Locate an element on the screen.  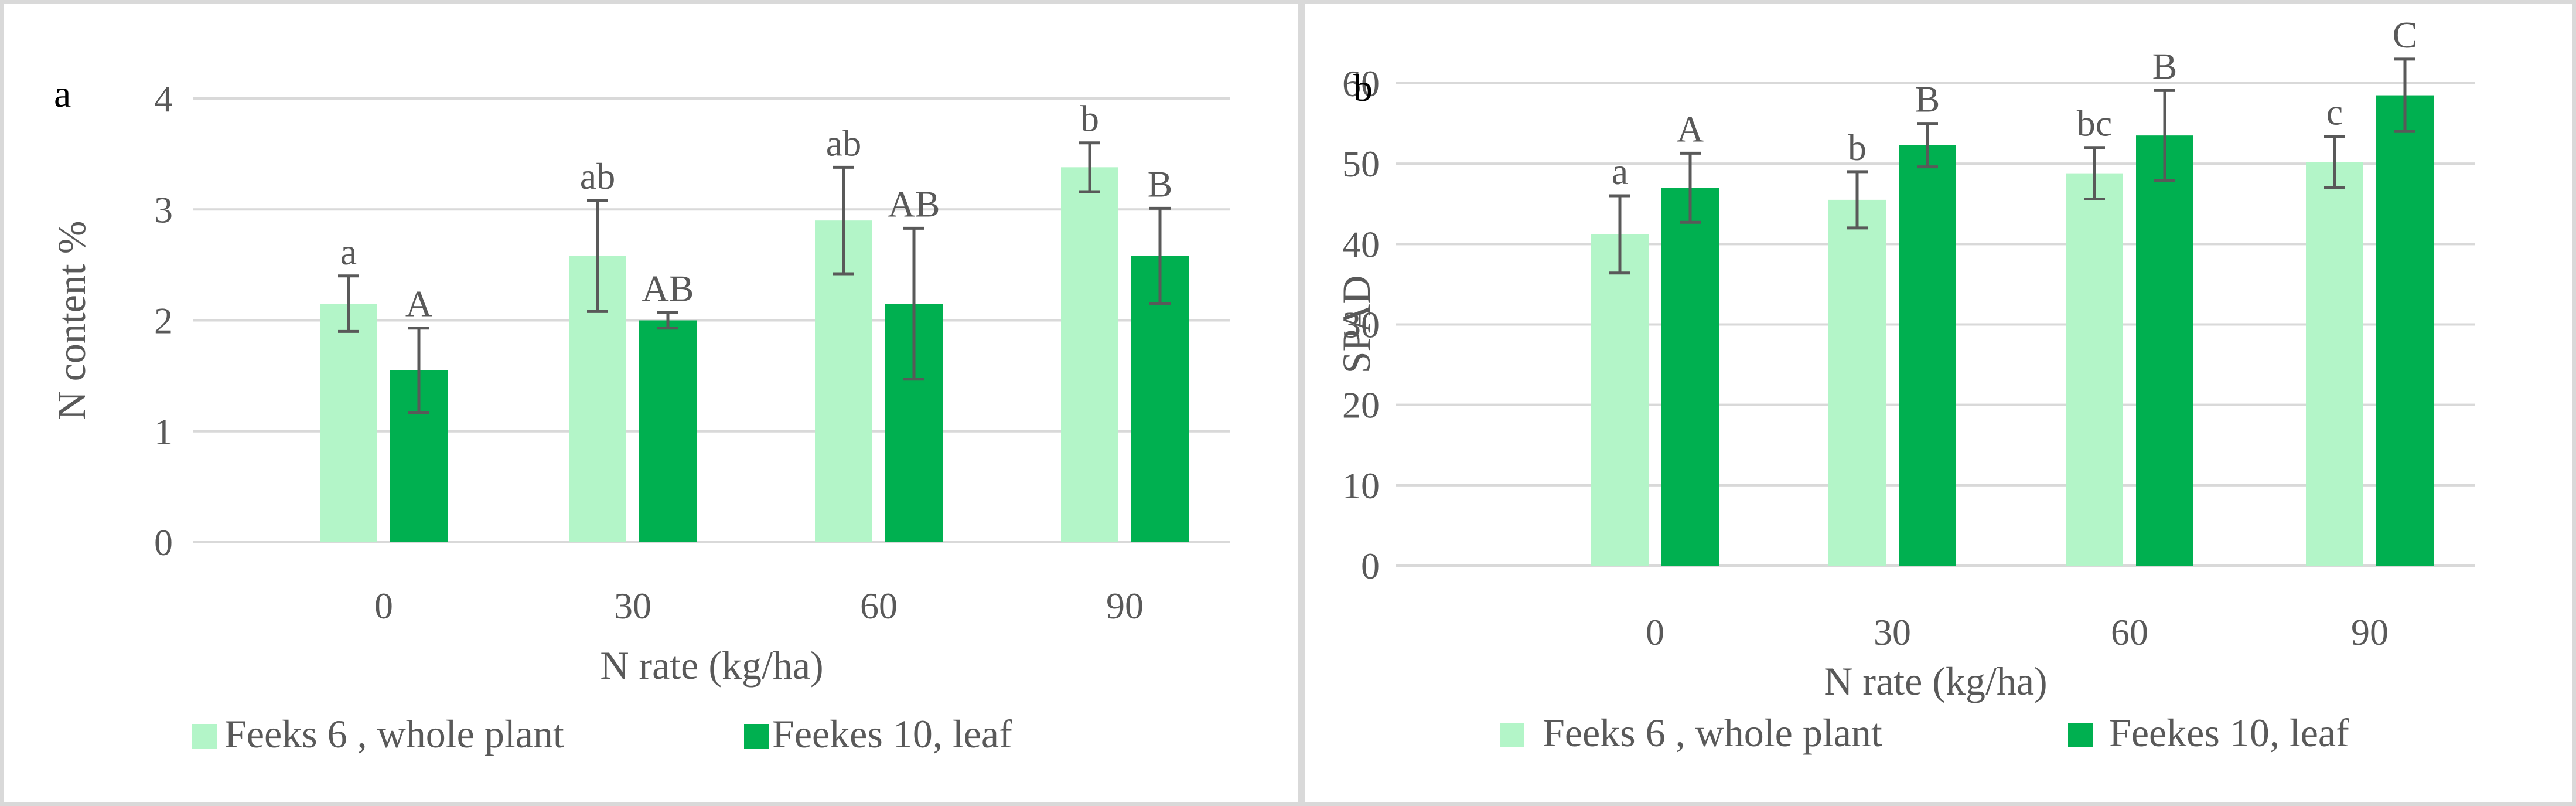
y-axis-title: N content % is located at coordinates (71, 320).